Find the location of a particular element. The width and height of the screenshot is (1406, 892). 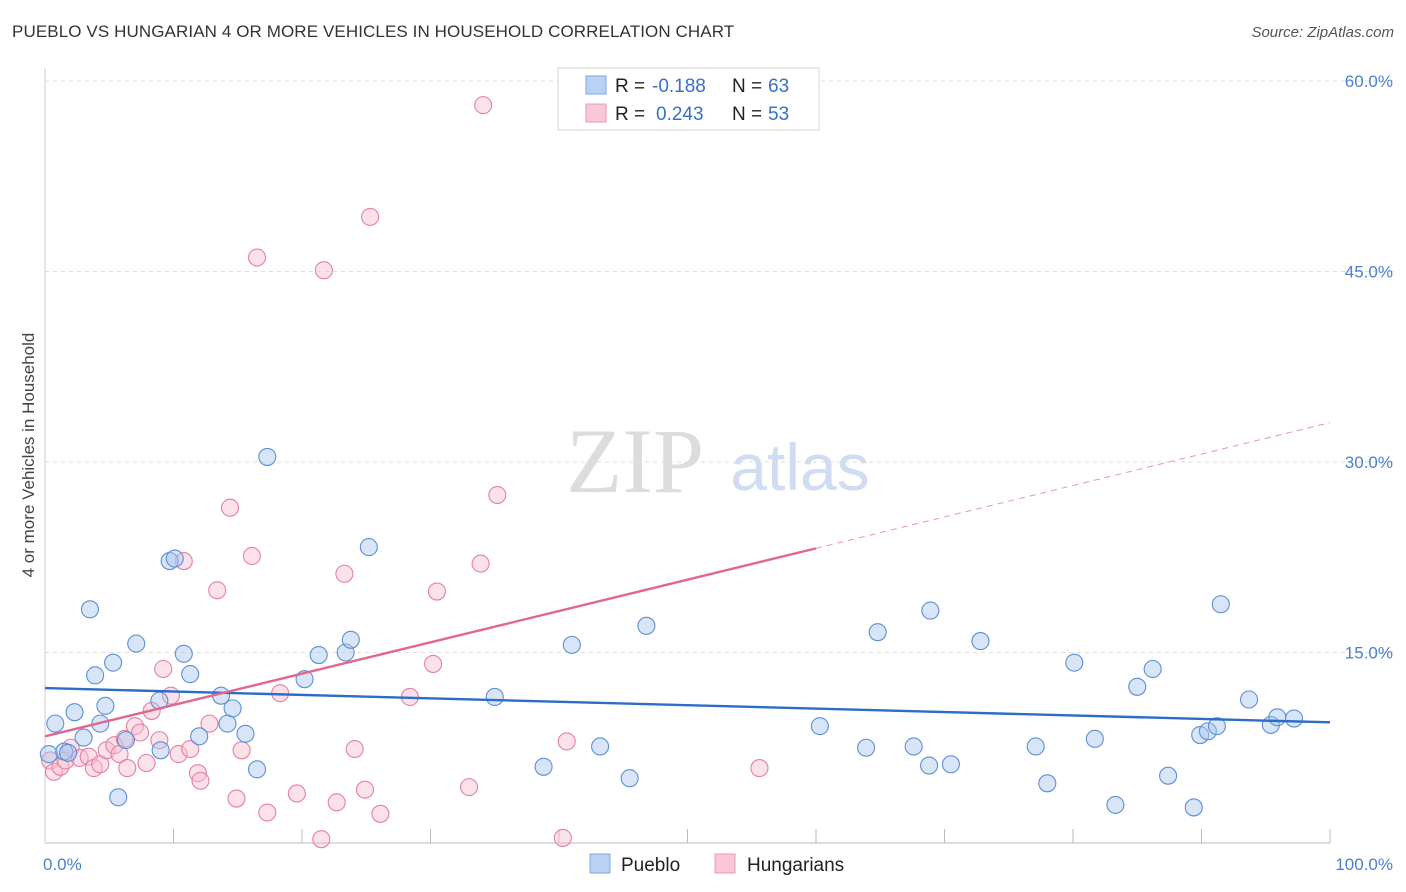

pueblo-n-value: 63 is located at coordinates (778, 86).